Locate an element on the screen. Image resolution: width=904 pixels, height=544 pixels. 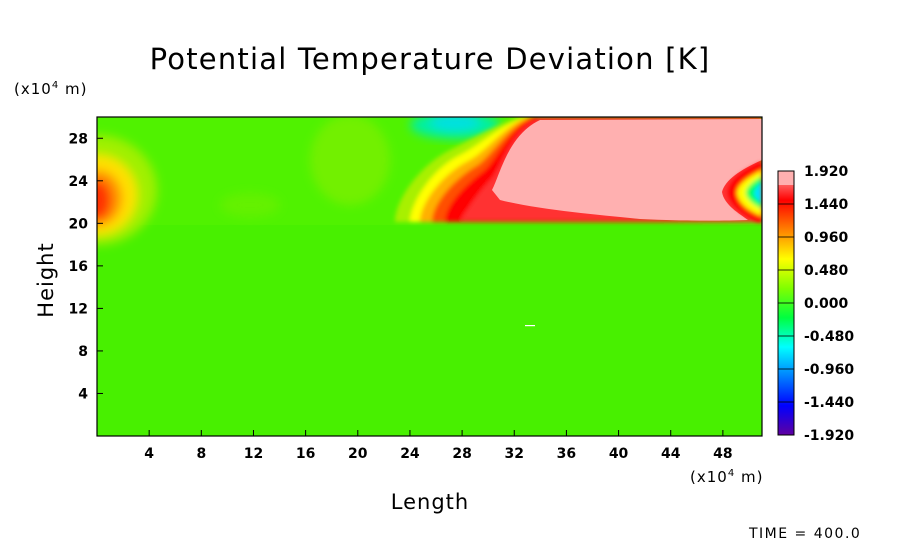
colorbar-label: 1.920 is located at coordinates (826, 172).